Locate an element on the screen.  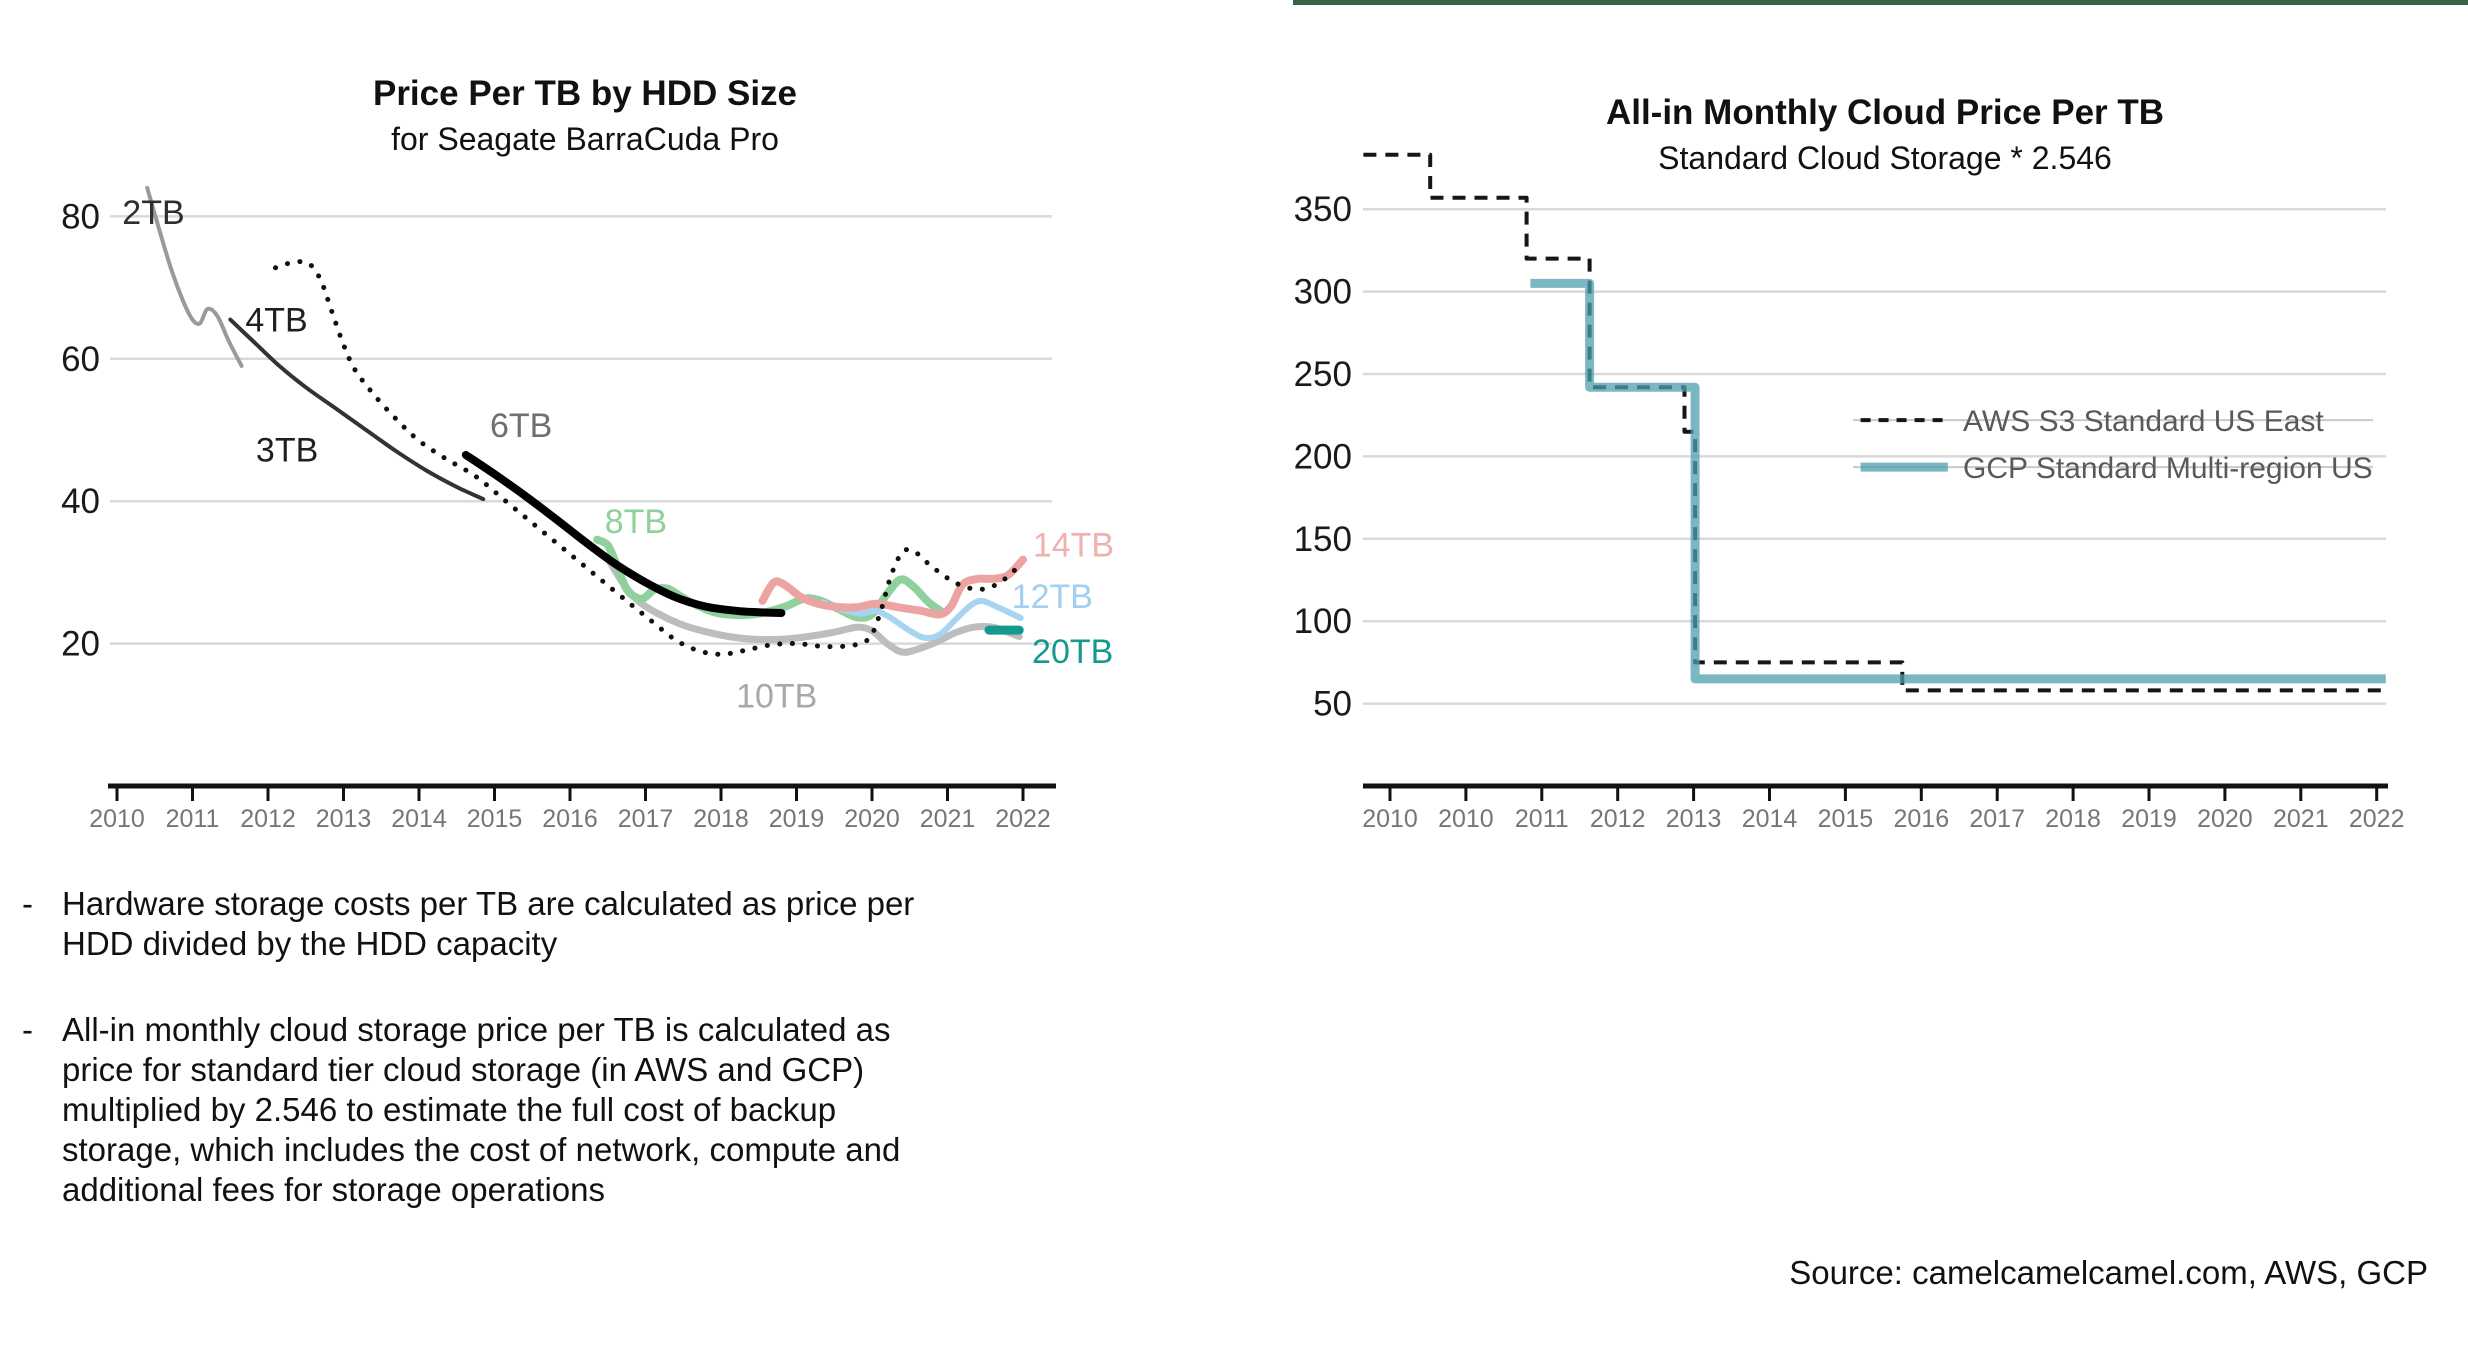
y-axis-label: 20 is located at coordinates (80, 644).